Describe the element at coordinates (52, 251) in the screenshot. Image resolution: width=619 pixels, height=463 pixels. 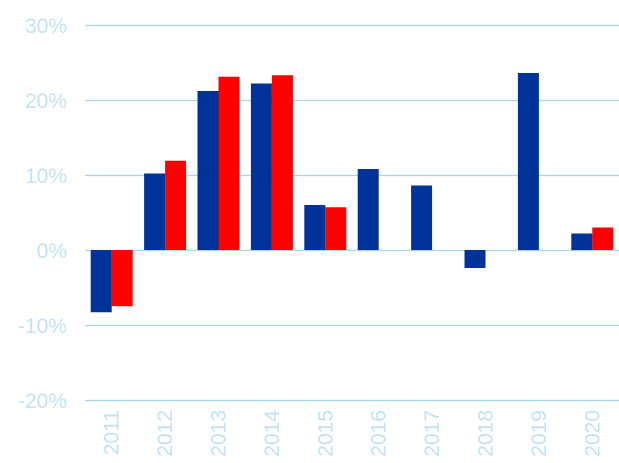
I see `y-tick-label: 0%` at that location.